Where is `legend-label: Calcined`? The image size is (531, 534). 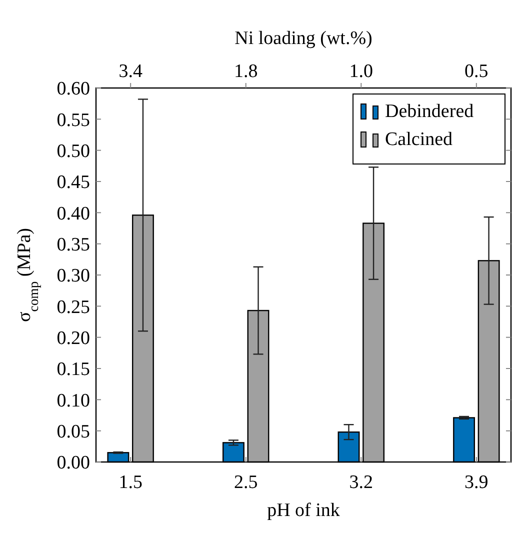
legend-label: Calcined is located at coordinates (419, 139).